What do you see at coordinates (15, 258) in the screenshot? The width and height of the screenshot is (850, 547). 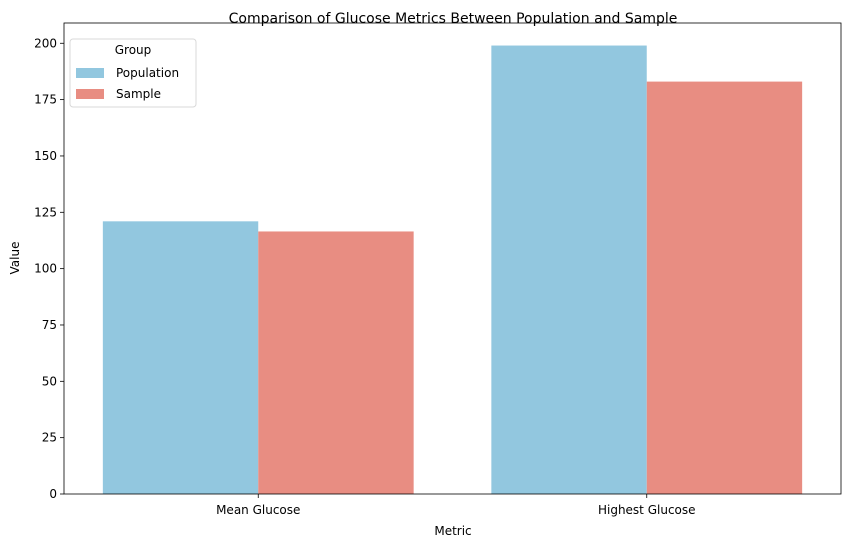 I see `y-axis-label: Value` at bounding box center [15, 258].